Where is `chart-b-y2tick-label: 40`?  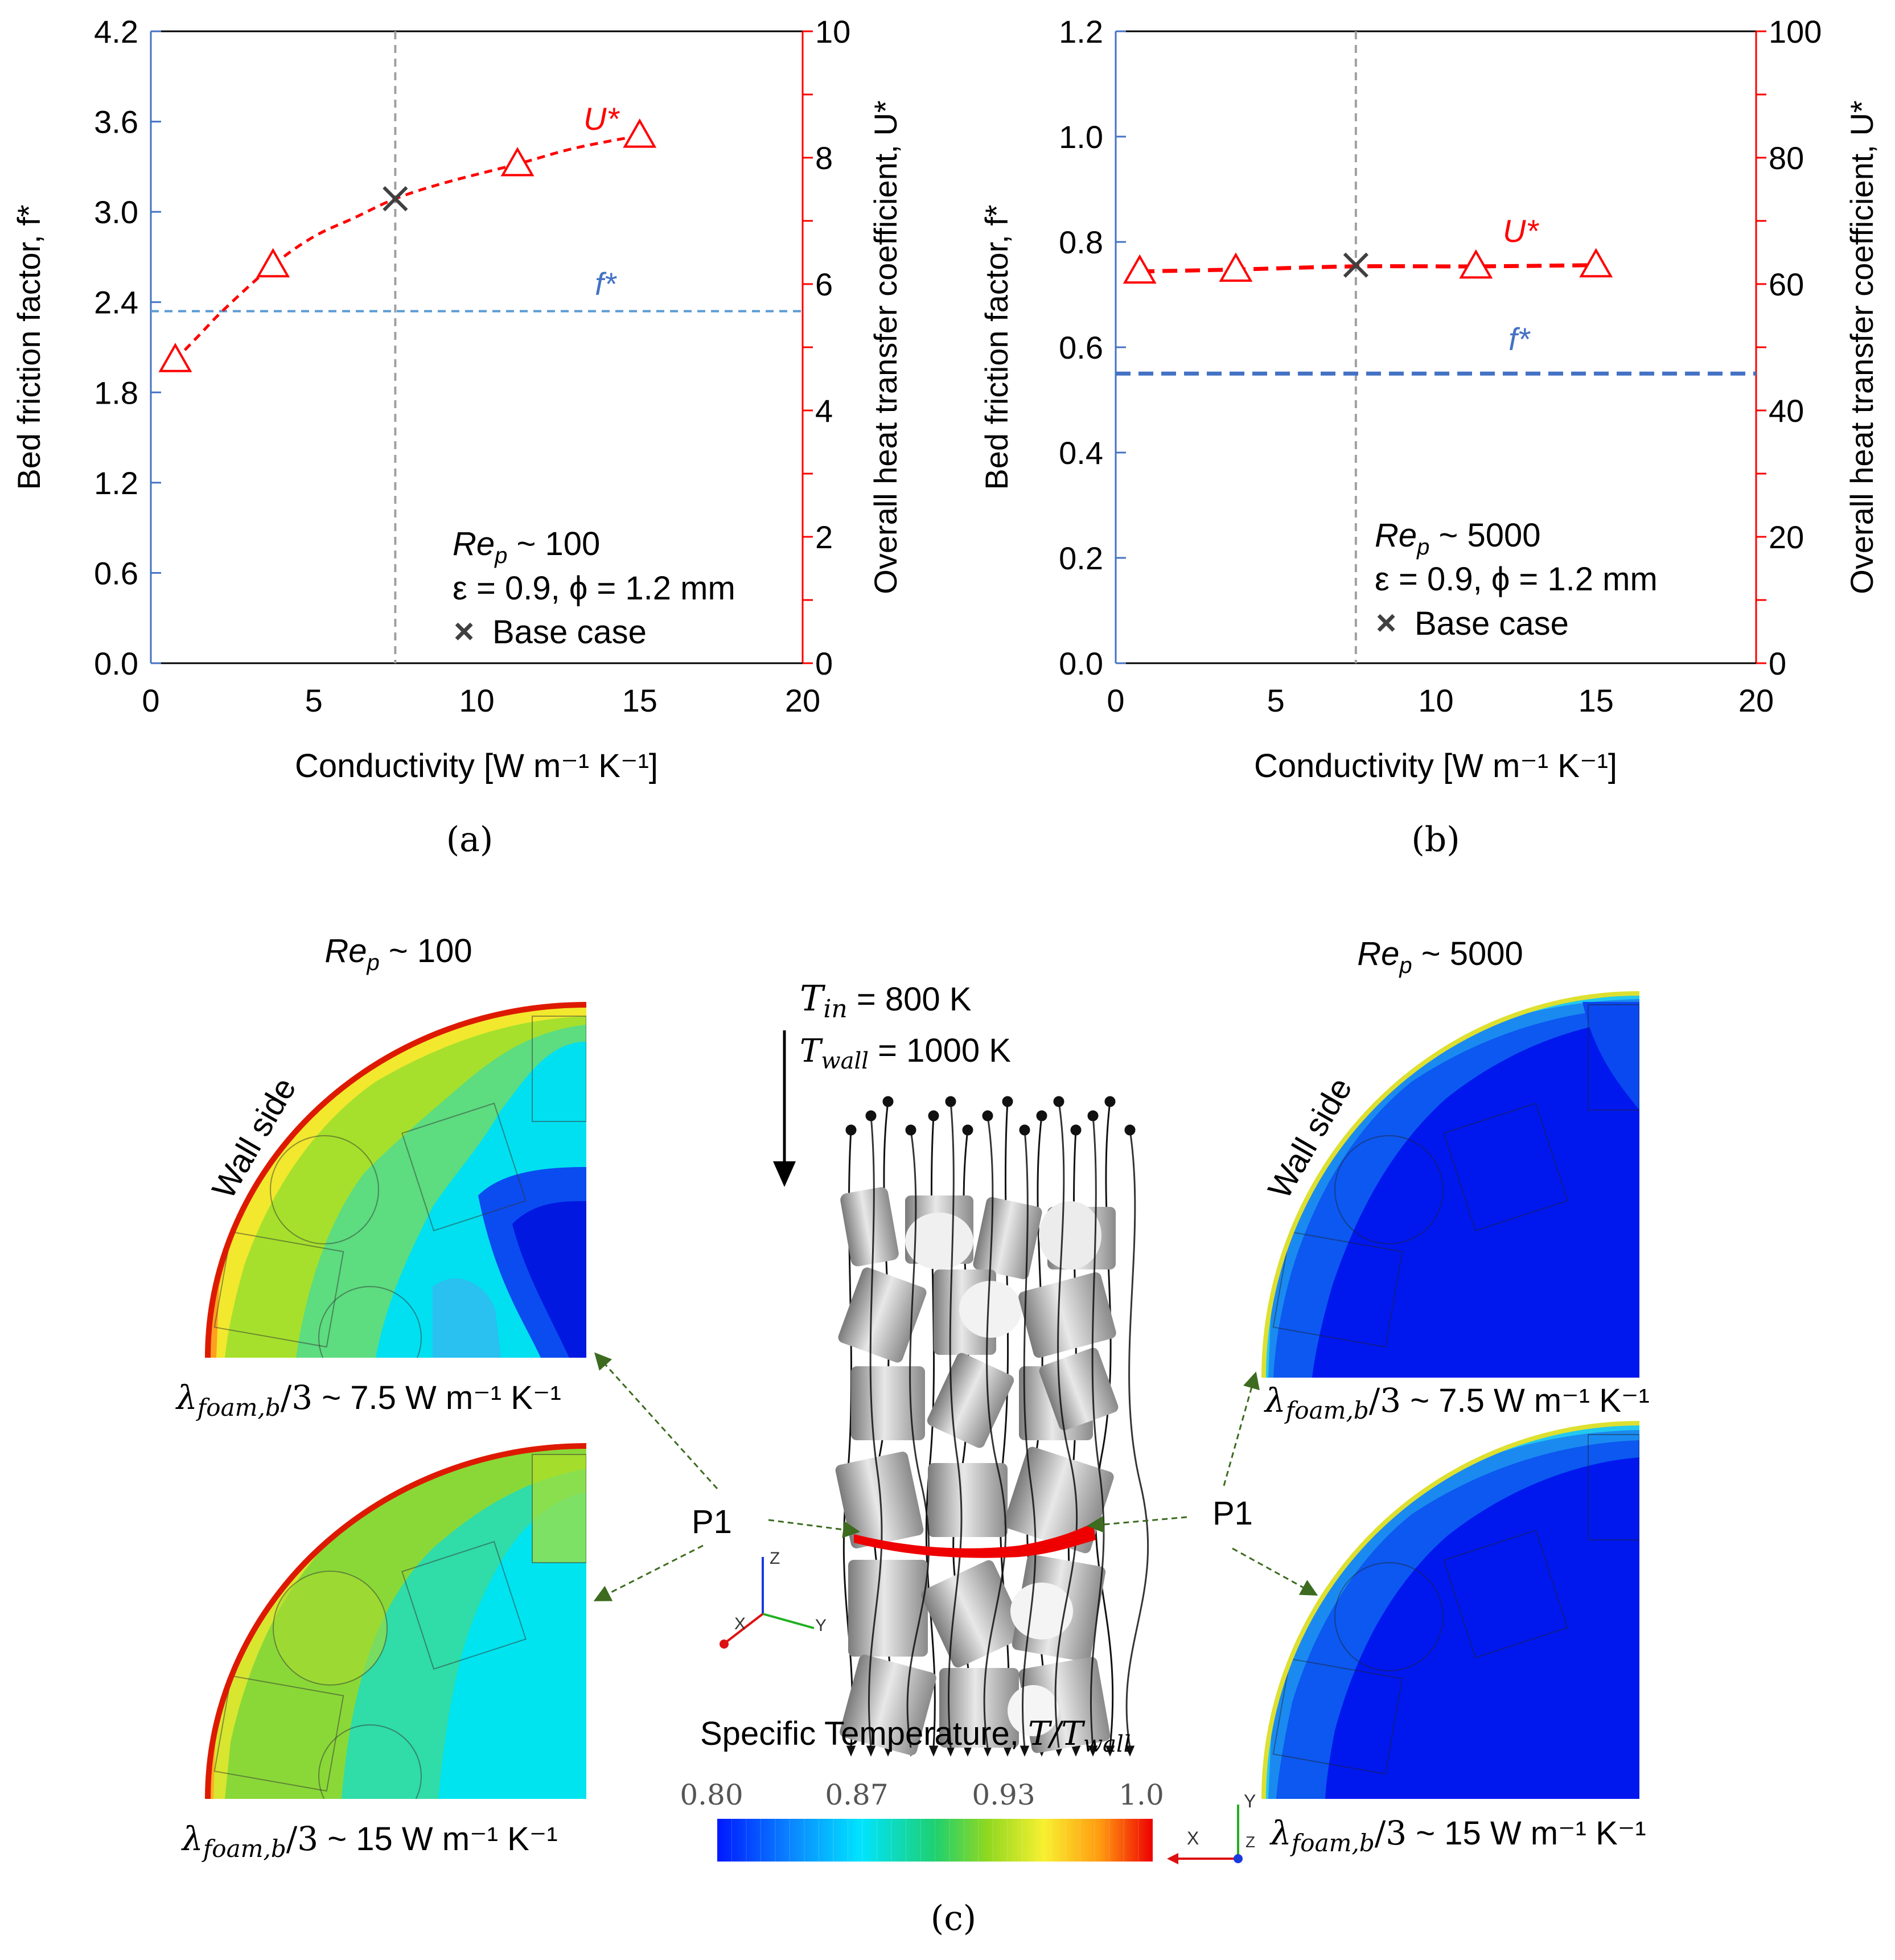
chart-b-y2tick-label: 40 is located at coordinates (1787, 411).